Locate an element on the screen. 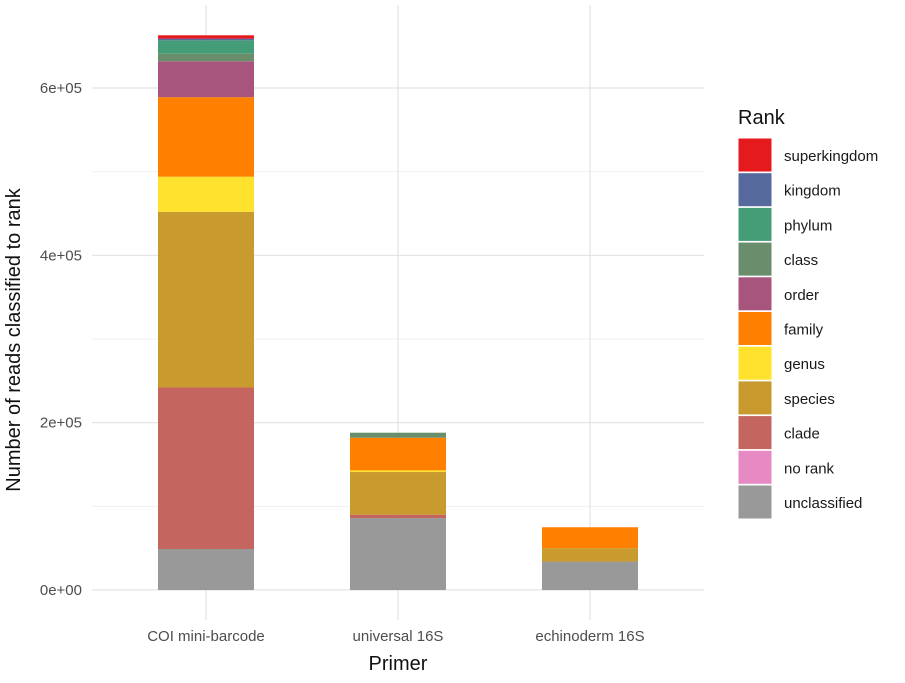  legend-label: order is located at coordinates (801, 295).